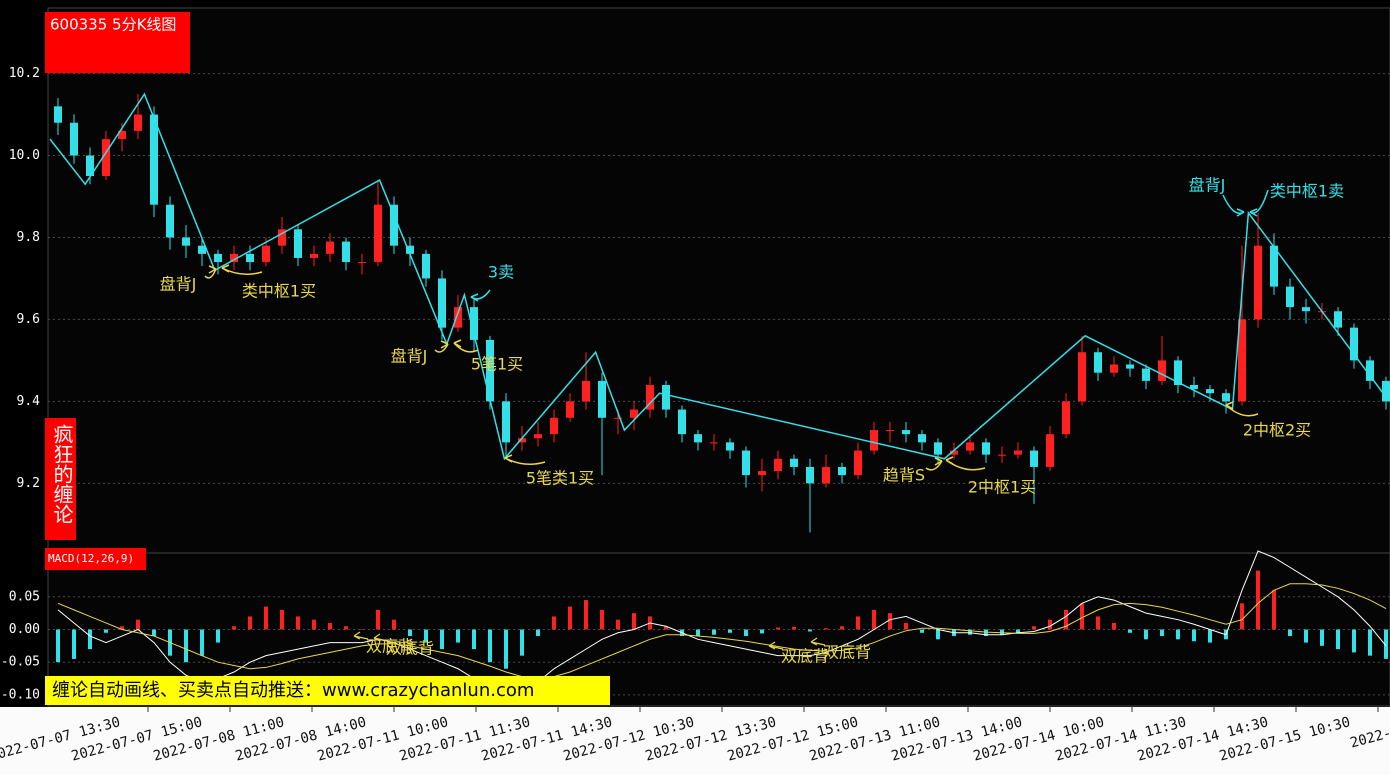 The width and height of the screenshot is (1390, 775). I want to click on annotation: 2中枢1买, so click(1002, 487).